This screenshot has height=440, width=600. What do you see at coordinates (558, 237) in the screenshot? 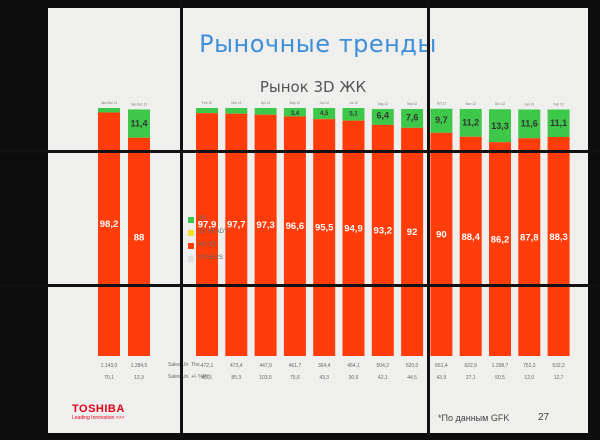
I see `data-label-no3d: 88,3` at bounding box center [558, 237].